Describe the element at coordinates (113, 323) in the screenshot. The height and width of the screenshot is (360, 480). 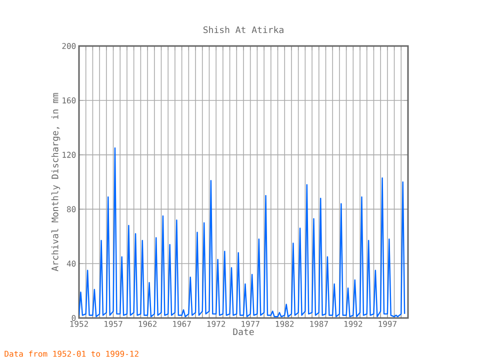
I see `x-tick-label: 1957` at that location.